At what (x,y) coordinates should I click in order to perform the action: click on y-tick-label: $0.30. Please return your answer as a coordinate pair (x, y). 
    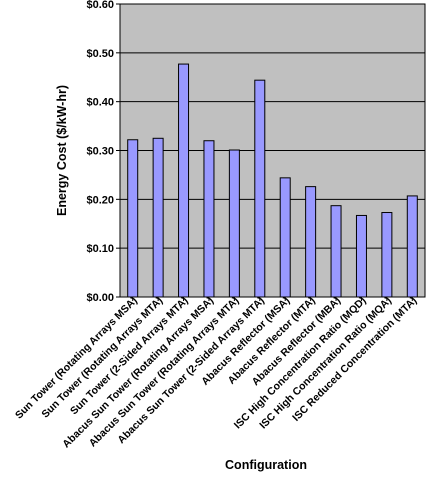
    Looking at the image, I should click on (100, 152).